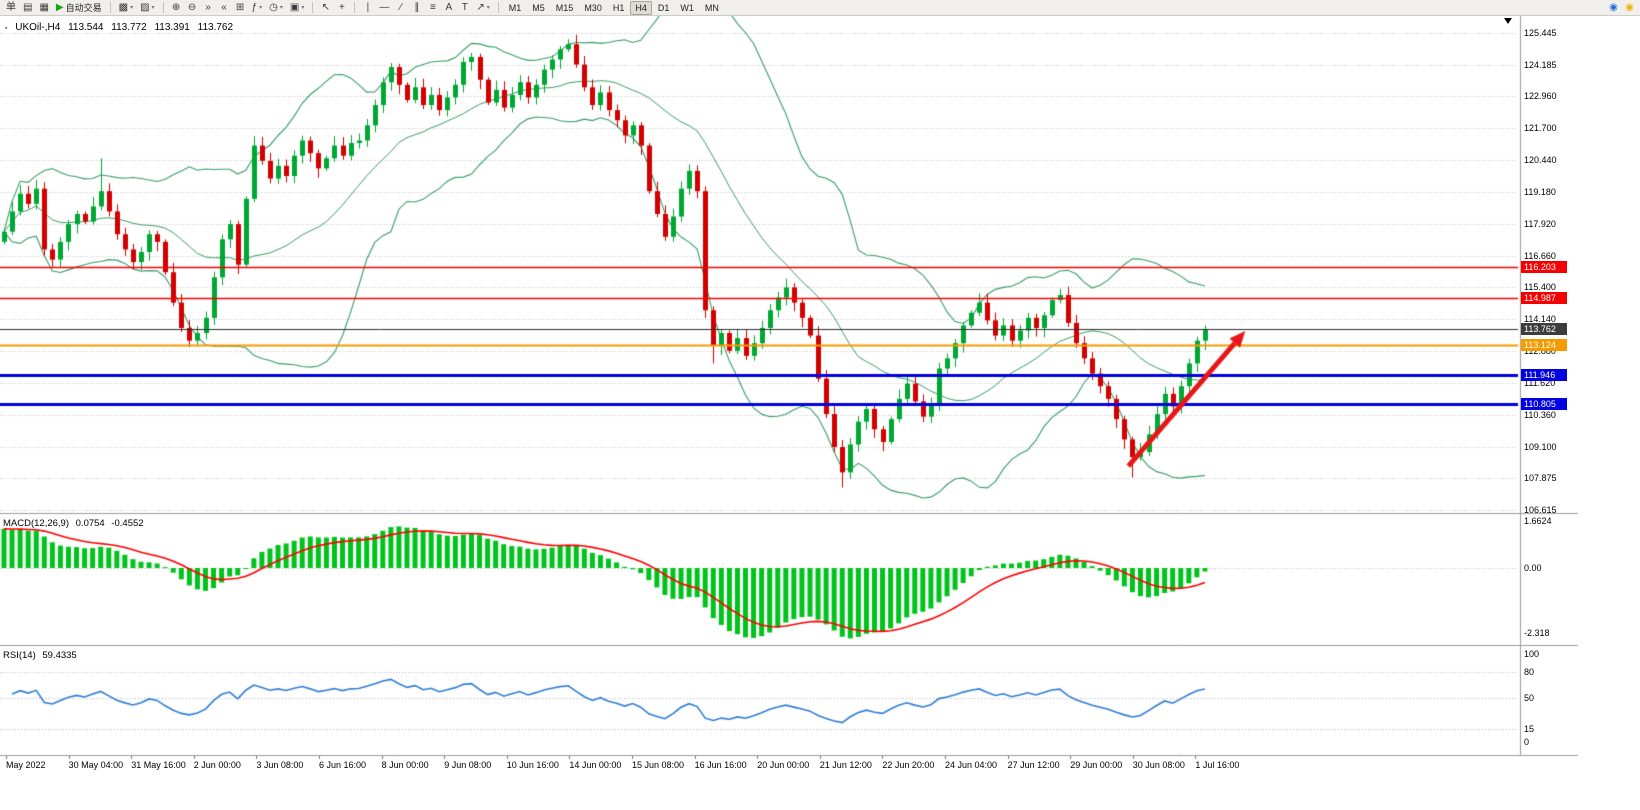 The height and width of the screenshot is (810, 1640). Describe the element at coordinates (1529, 671) in the screenshot. I see `rsi-tick-label: 80` at that location.